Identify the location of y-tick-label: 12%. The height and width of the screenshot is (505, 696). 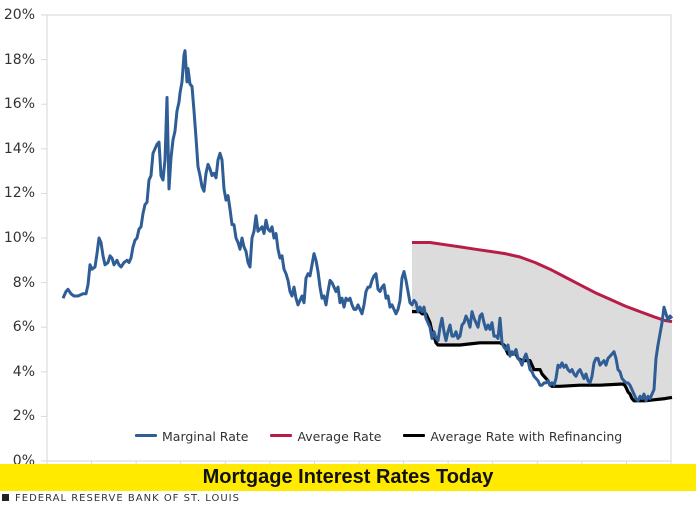
(19, 193).